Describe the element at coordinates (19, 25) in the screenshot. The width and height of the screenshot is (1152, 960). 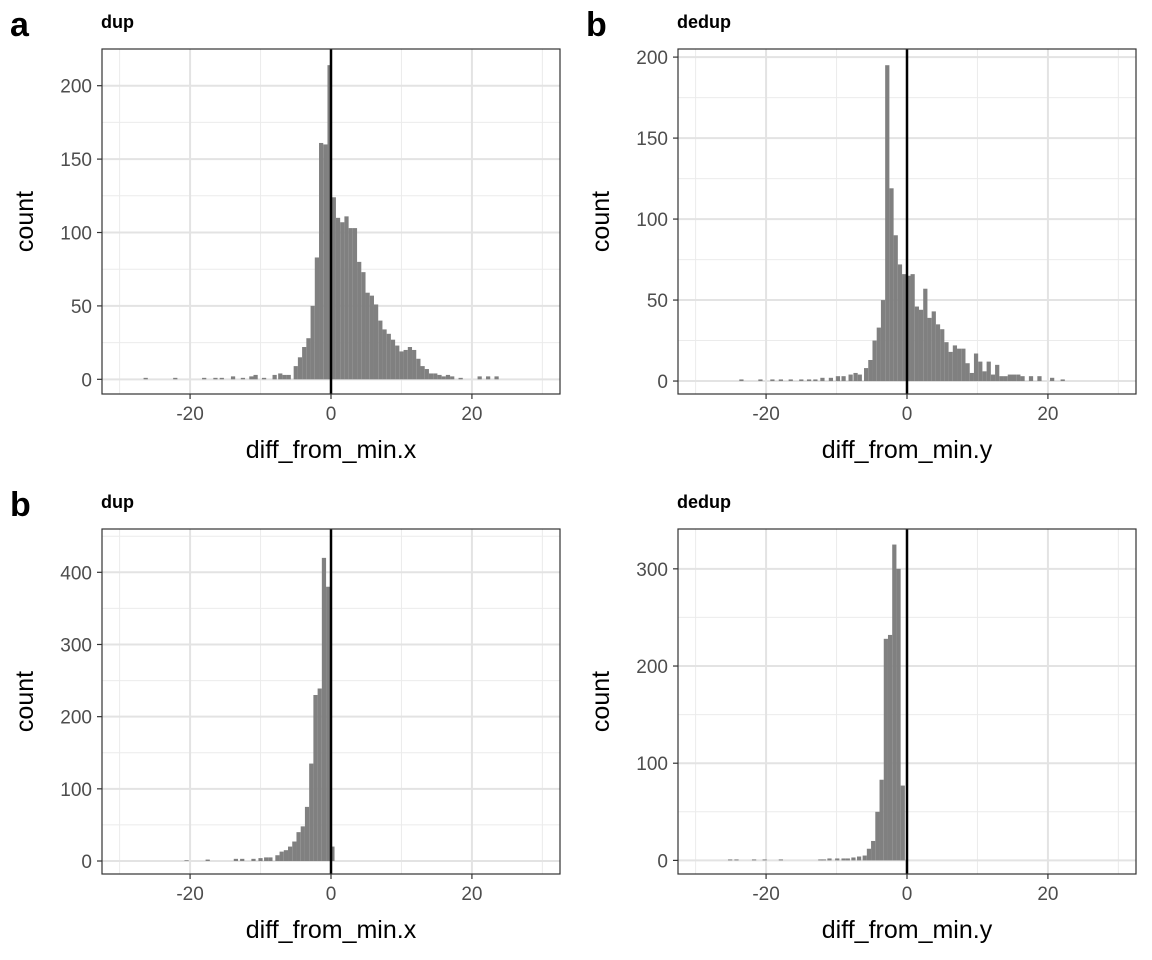
I see `panel-letter: a` at that location.